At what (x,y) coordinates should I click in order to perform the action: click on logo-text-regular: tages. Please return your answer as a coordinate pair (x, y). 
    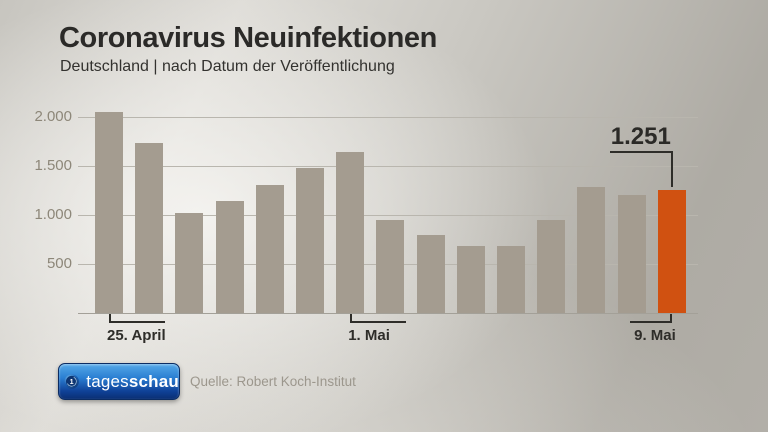
    Looking at the image, I should click on (107, 381).